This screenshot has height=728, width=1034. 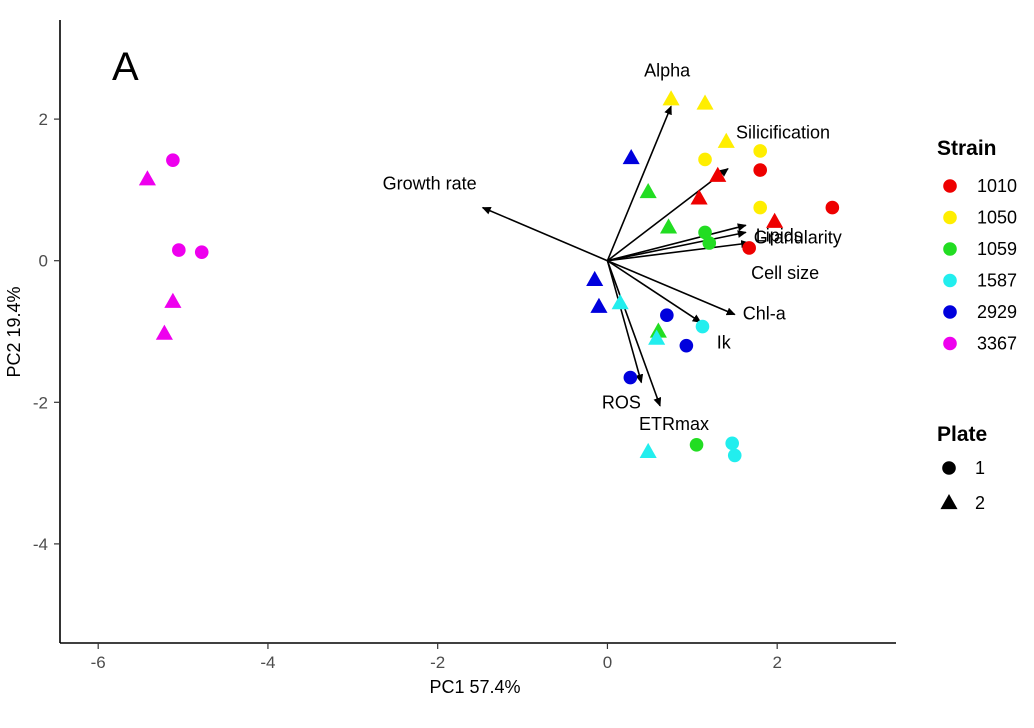 What do you see at coordinates (785, 273) in the screenshot?
I see `loading-label-cell-size: Cell size` at bounding box center [785, 273].